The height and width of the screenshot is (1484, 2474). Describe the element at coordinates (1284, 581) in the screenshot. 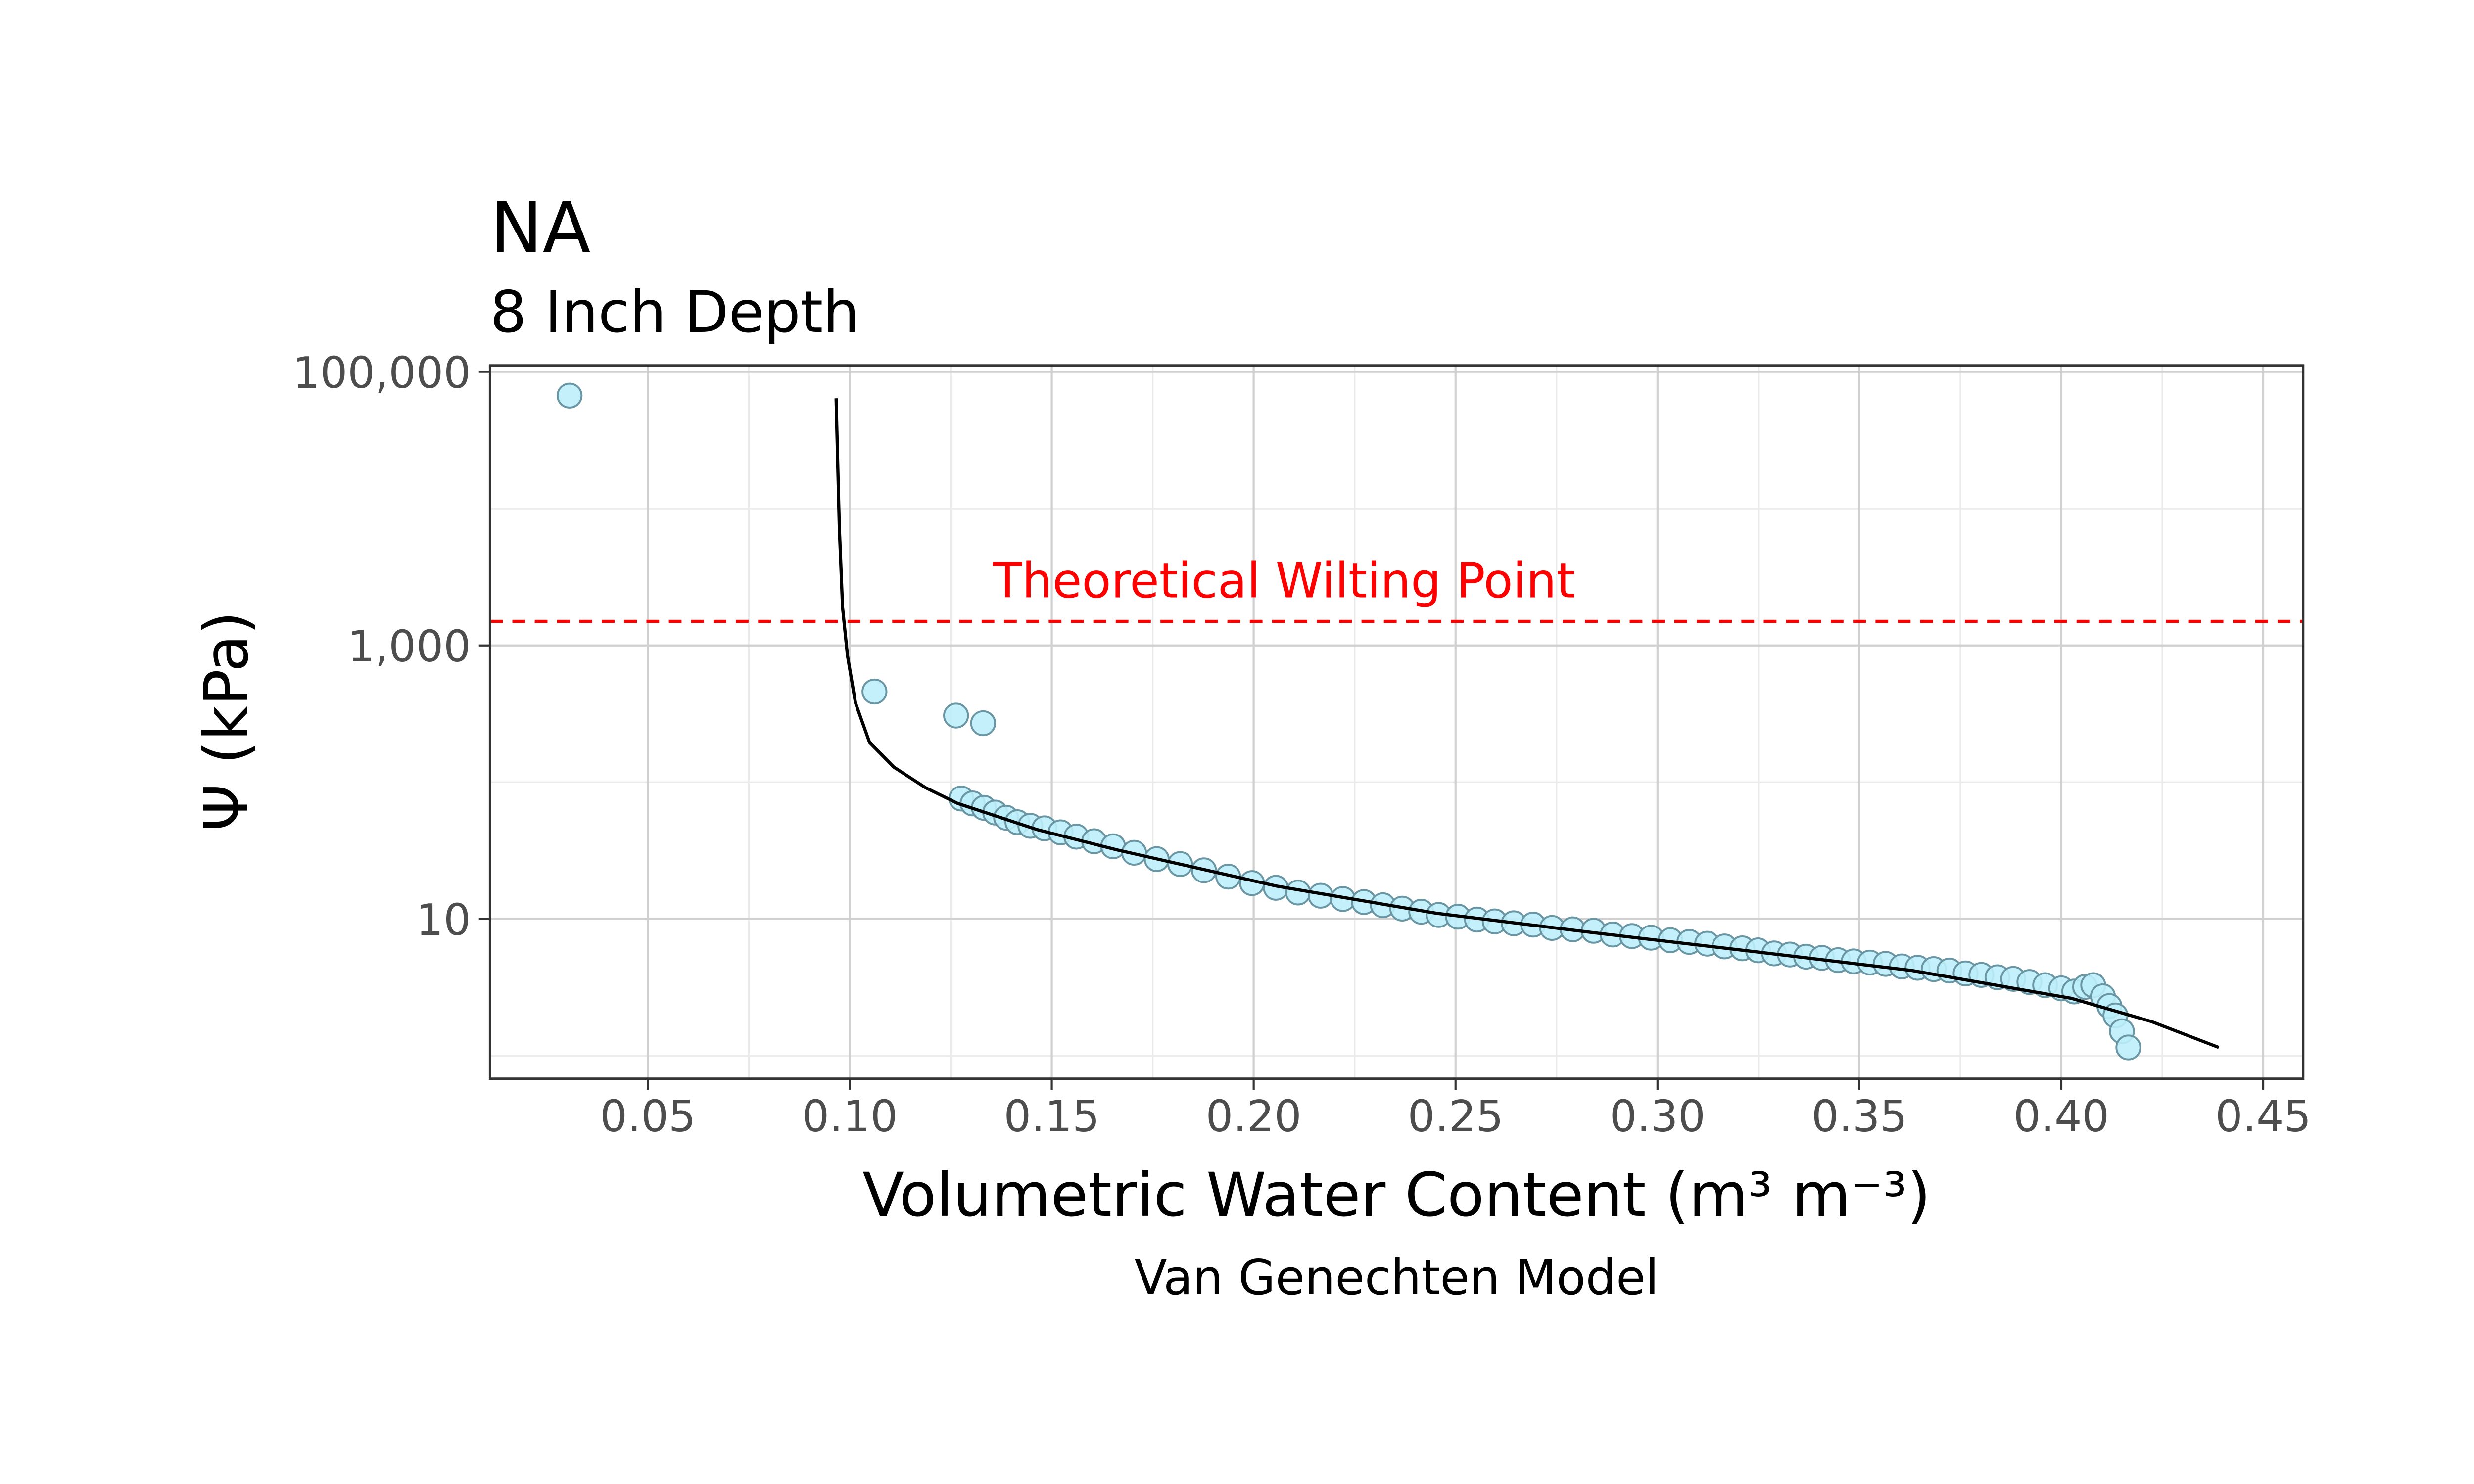

I see `annotation: Theoretical Wilting Point` at that location.